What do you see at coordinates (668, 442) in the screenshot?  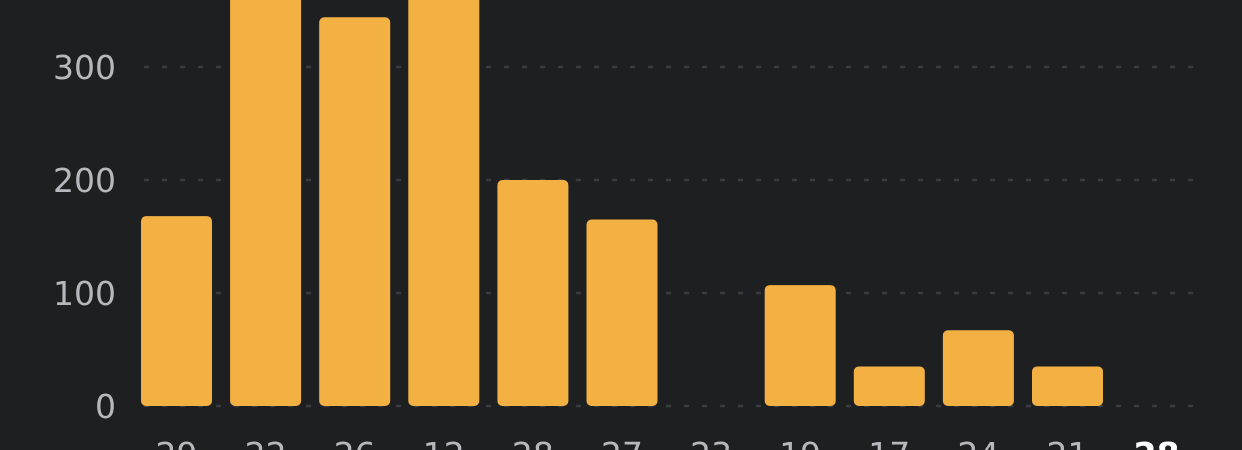 I see `x-axis: 29 22 26 12 28 27 23 19 17 24 21 28` at bounding box center [668, 442].